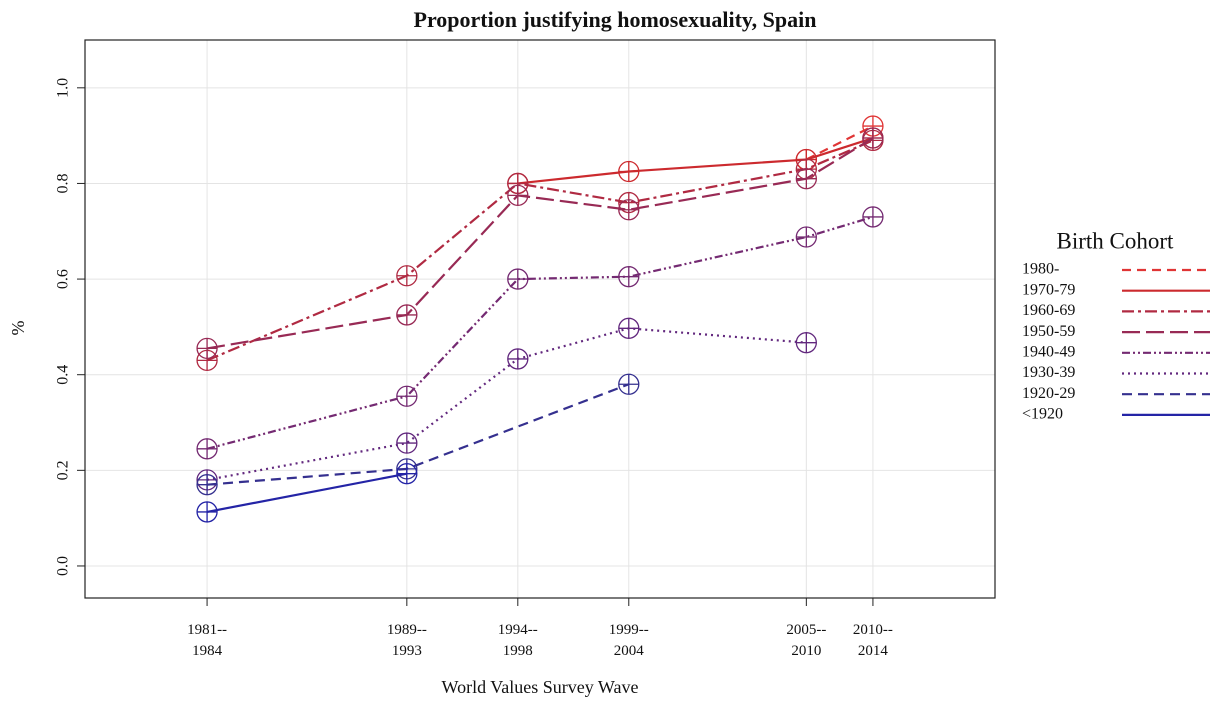  Describe the element at coordinates (1116, 240) in the screenshot. I see `legend-title: Birth Cohort` at that location.